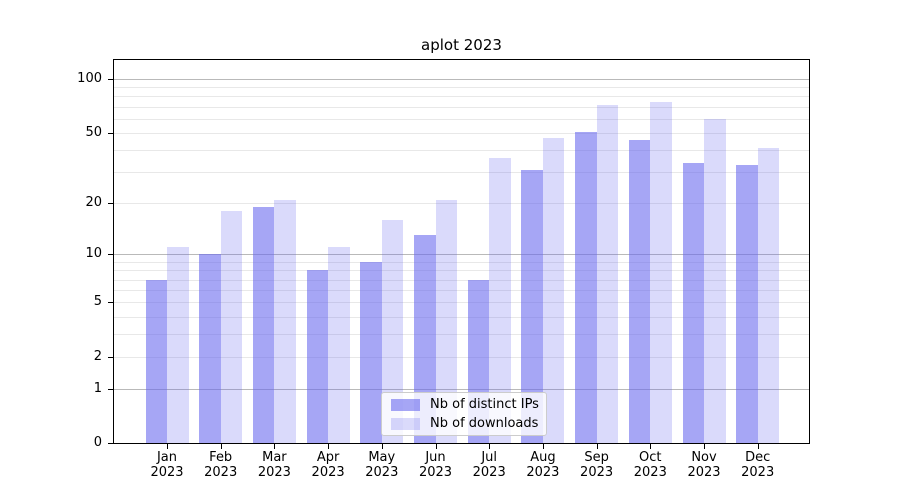 The image size is (900, 500). I want to click on bar-distinct-ips-apr, so click(317, 356).